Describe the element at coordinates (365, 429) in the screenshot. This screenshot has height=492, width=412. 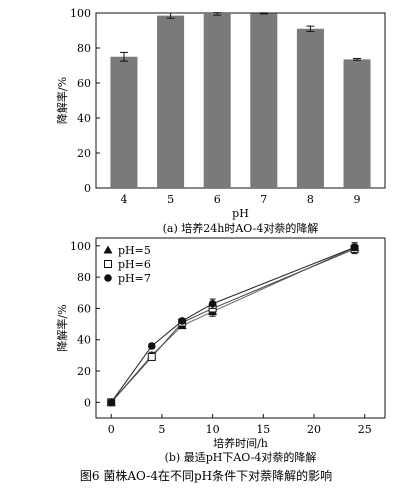
I see `x-tick-label: 25` at that location.